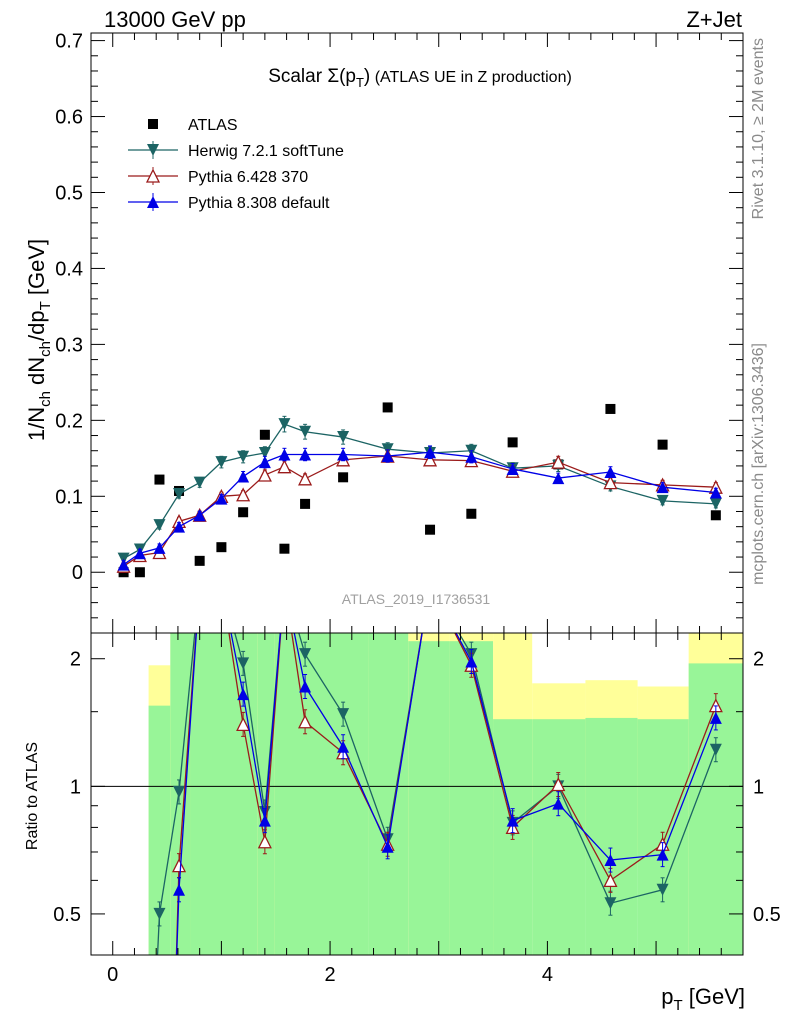  What do you see at coordinates (69, 193) in the screenshot?
I see `y-tick-label: 0.5` at bounding box center [69, 193].